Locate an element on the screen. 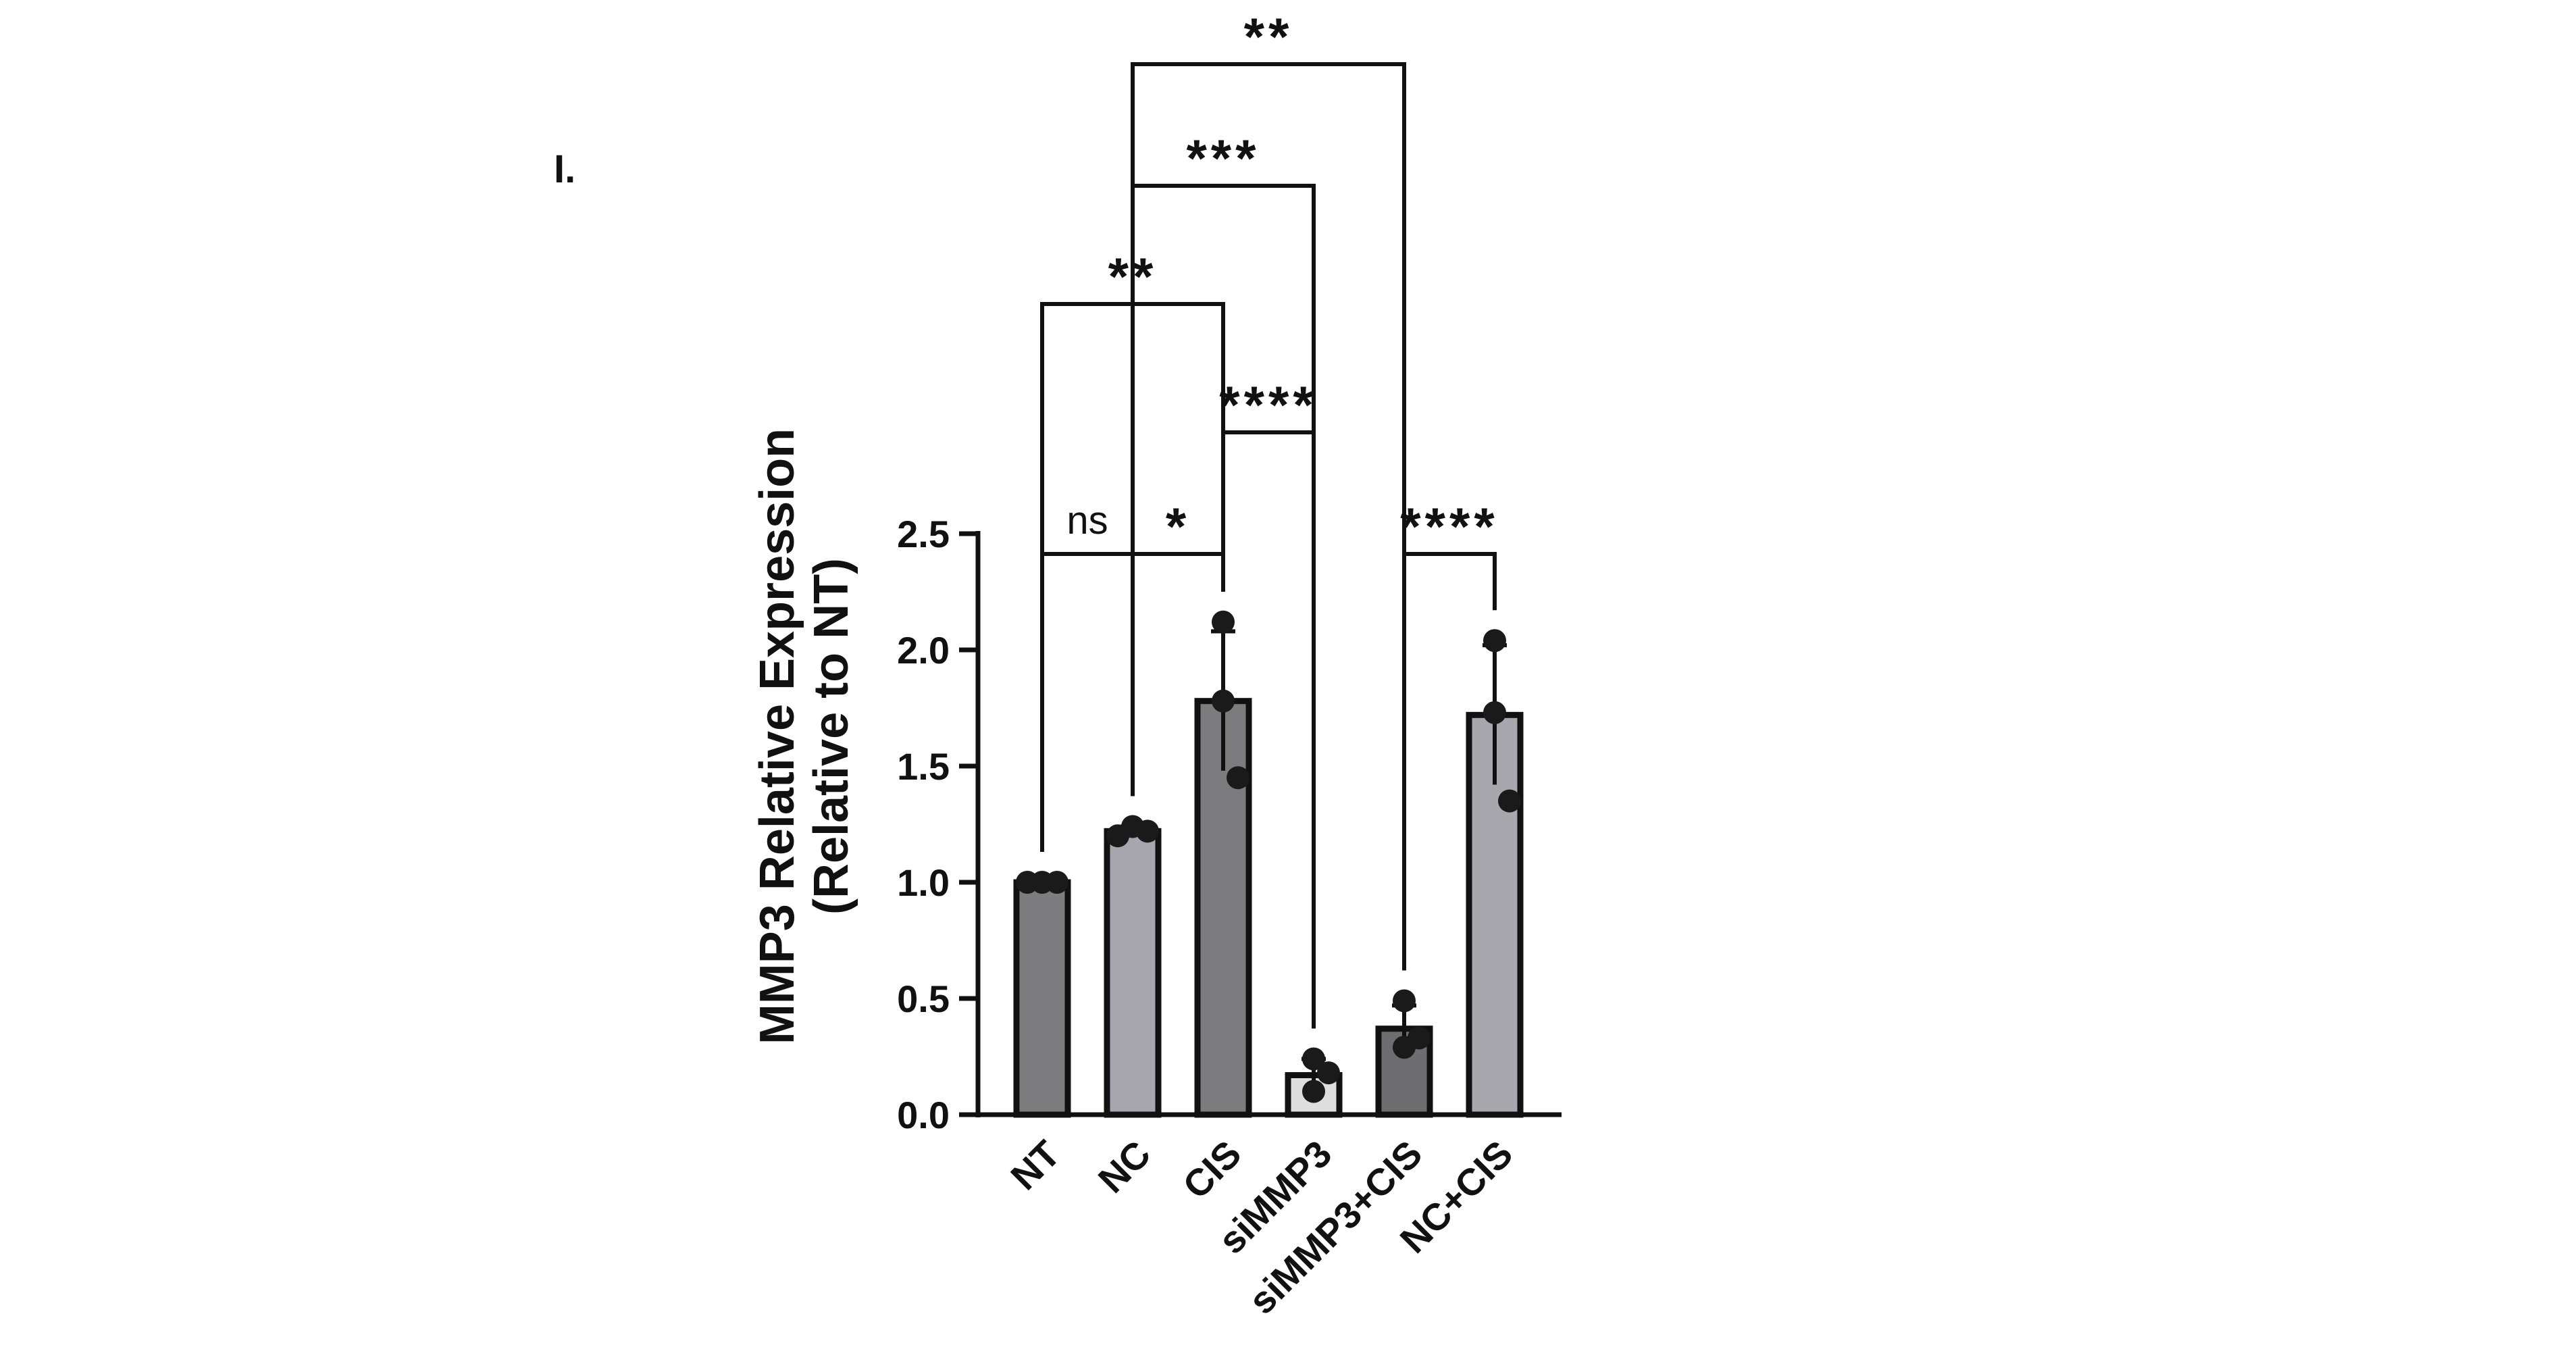  significance-label: *** is located at coordinates (1223, 158).